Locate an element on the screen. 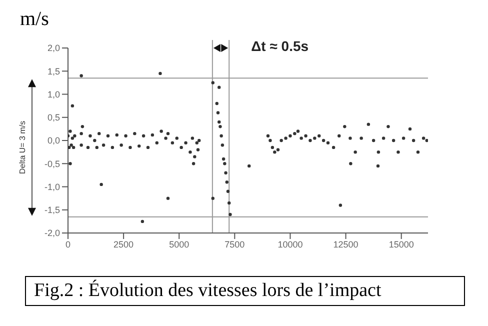 The height and width of the screenshot is (326, 488). y-tick-label: -1,0 is located at coordinates (52, 187).